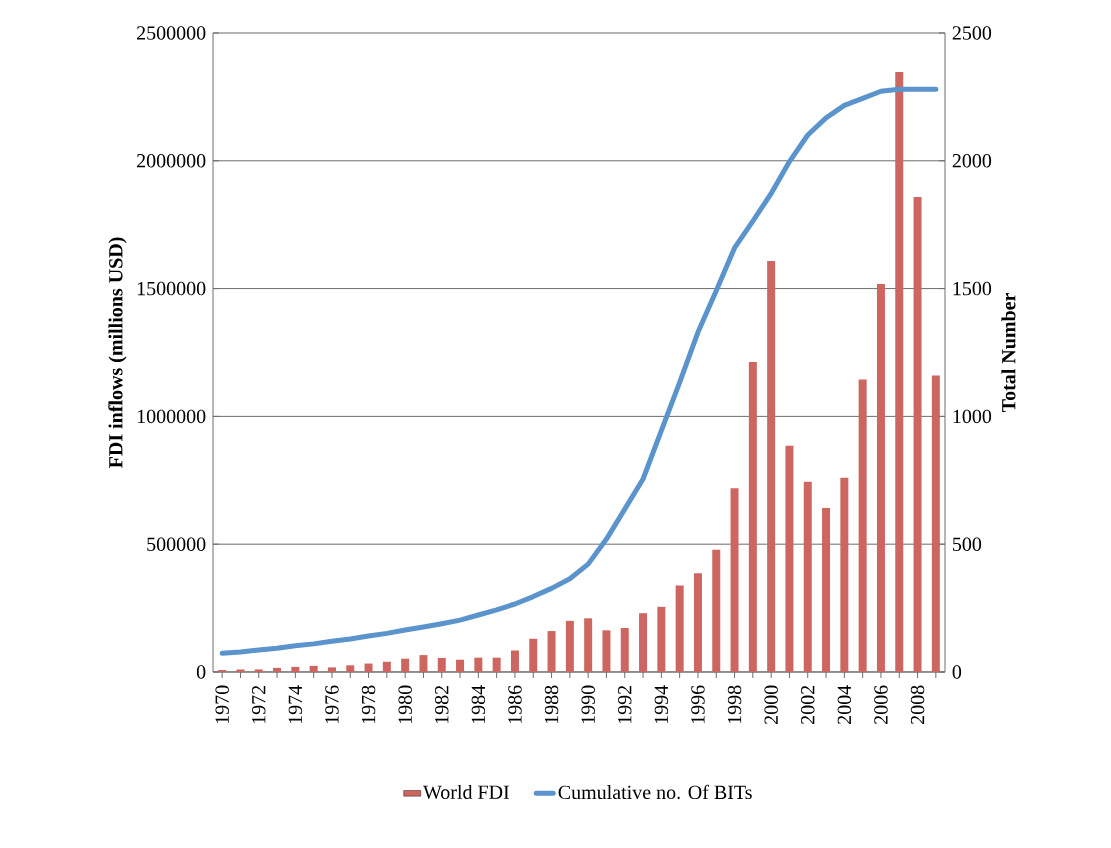 This screenshot has width=1111, height=848. Describe the element at coordinates (478, 704) in the screenshot. I see `x-tick-label: 1984` at that location.